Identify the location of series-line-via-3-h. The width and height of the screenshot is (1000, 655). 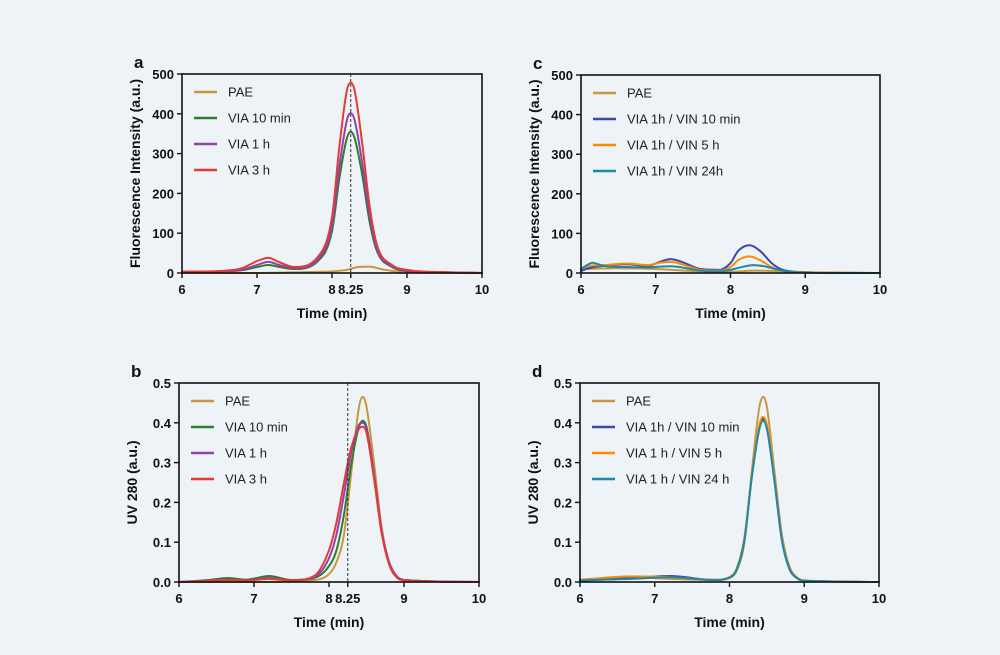
(332, 177).